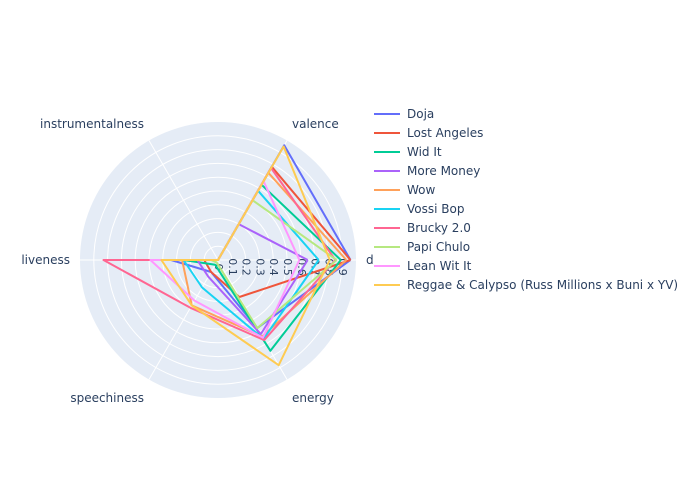  I want to click on legend-item: Lost Angeles, so click(428, 133).